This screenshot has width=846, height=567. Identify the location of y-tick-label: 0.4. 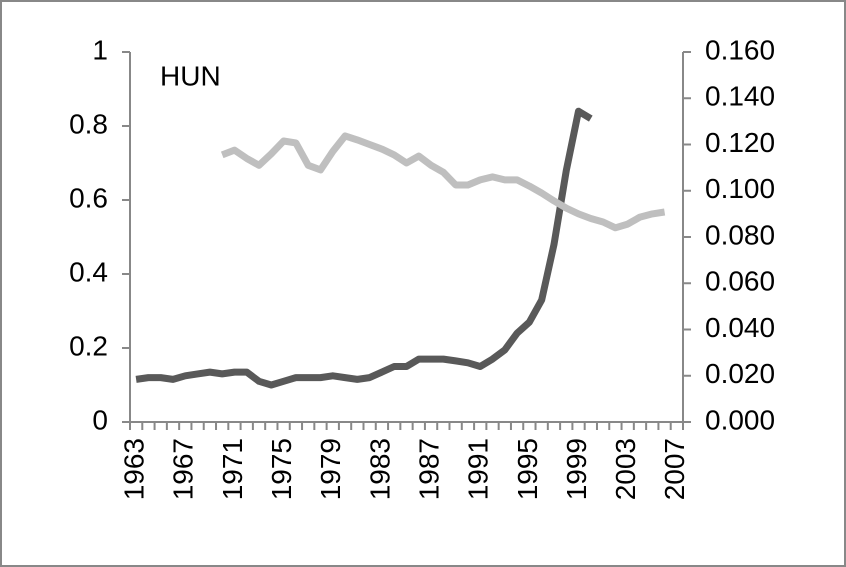
(88, 271).